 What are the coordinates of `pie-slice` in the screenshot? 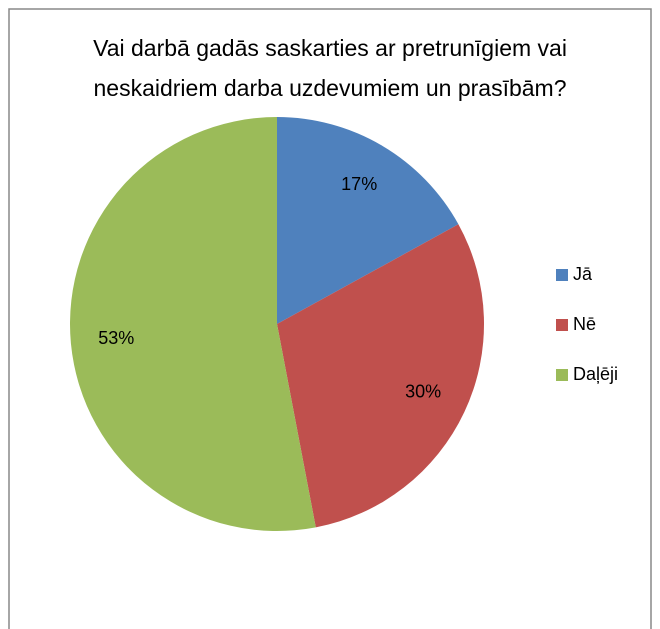 It's located at (368, 220).